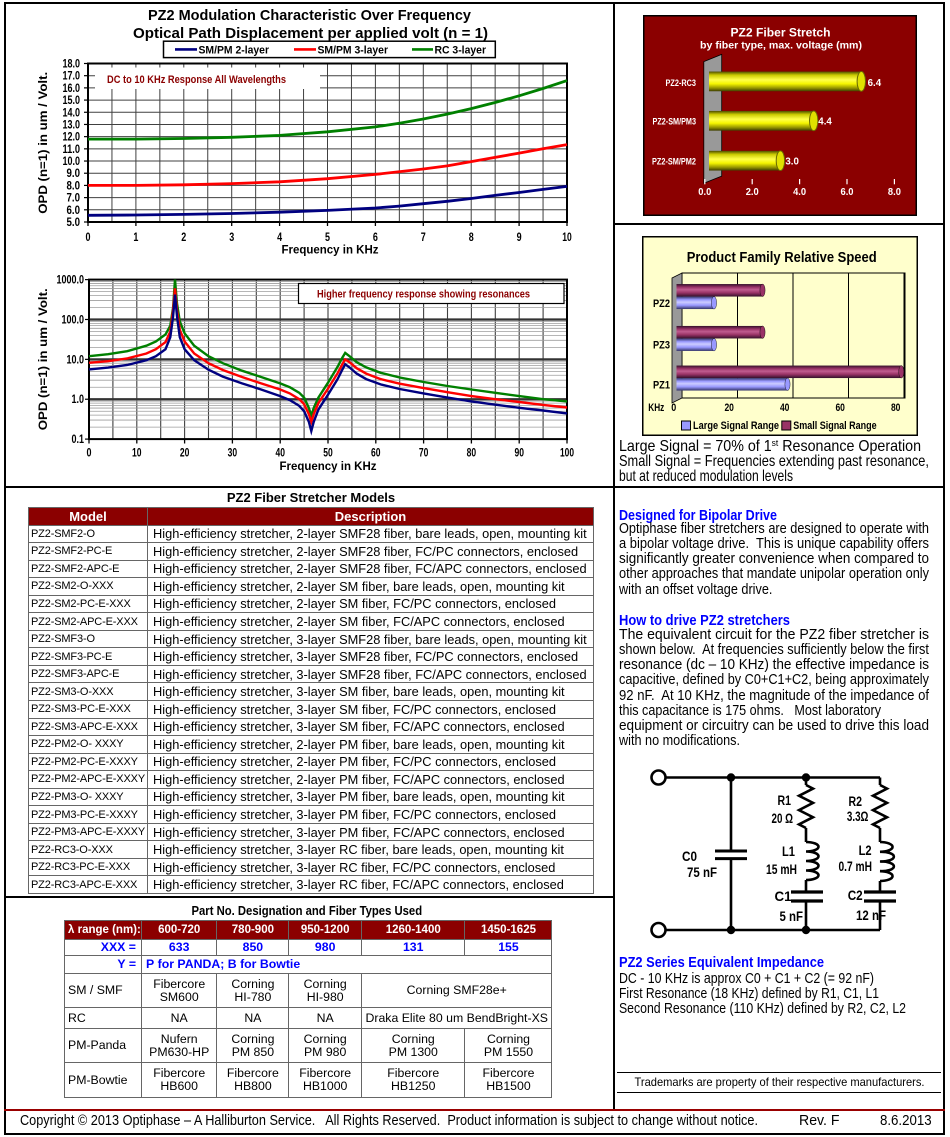 This screenshot has height=1137, width=950. What do you see at coordinates (825, 122) in the screenshot?
I see `svg-text: 4.4` at bounding box center [825, 122].